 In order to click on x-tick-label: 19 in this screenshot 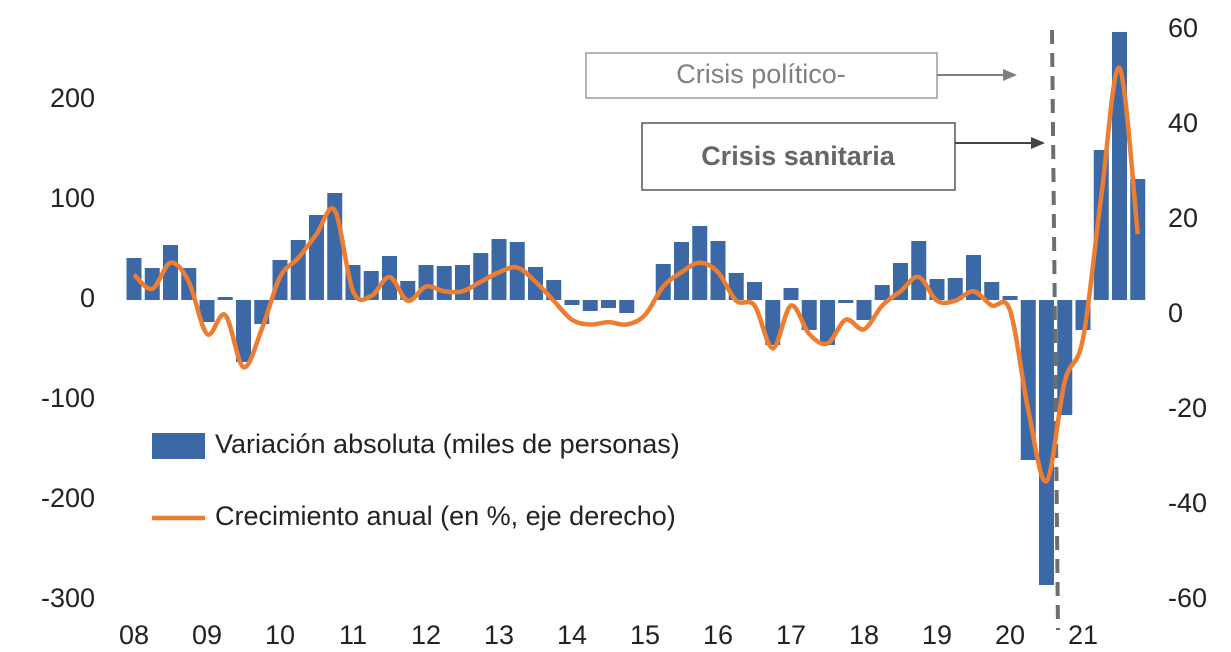, I will do `click(937, 635)`.